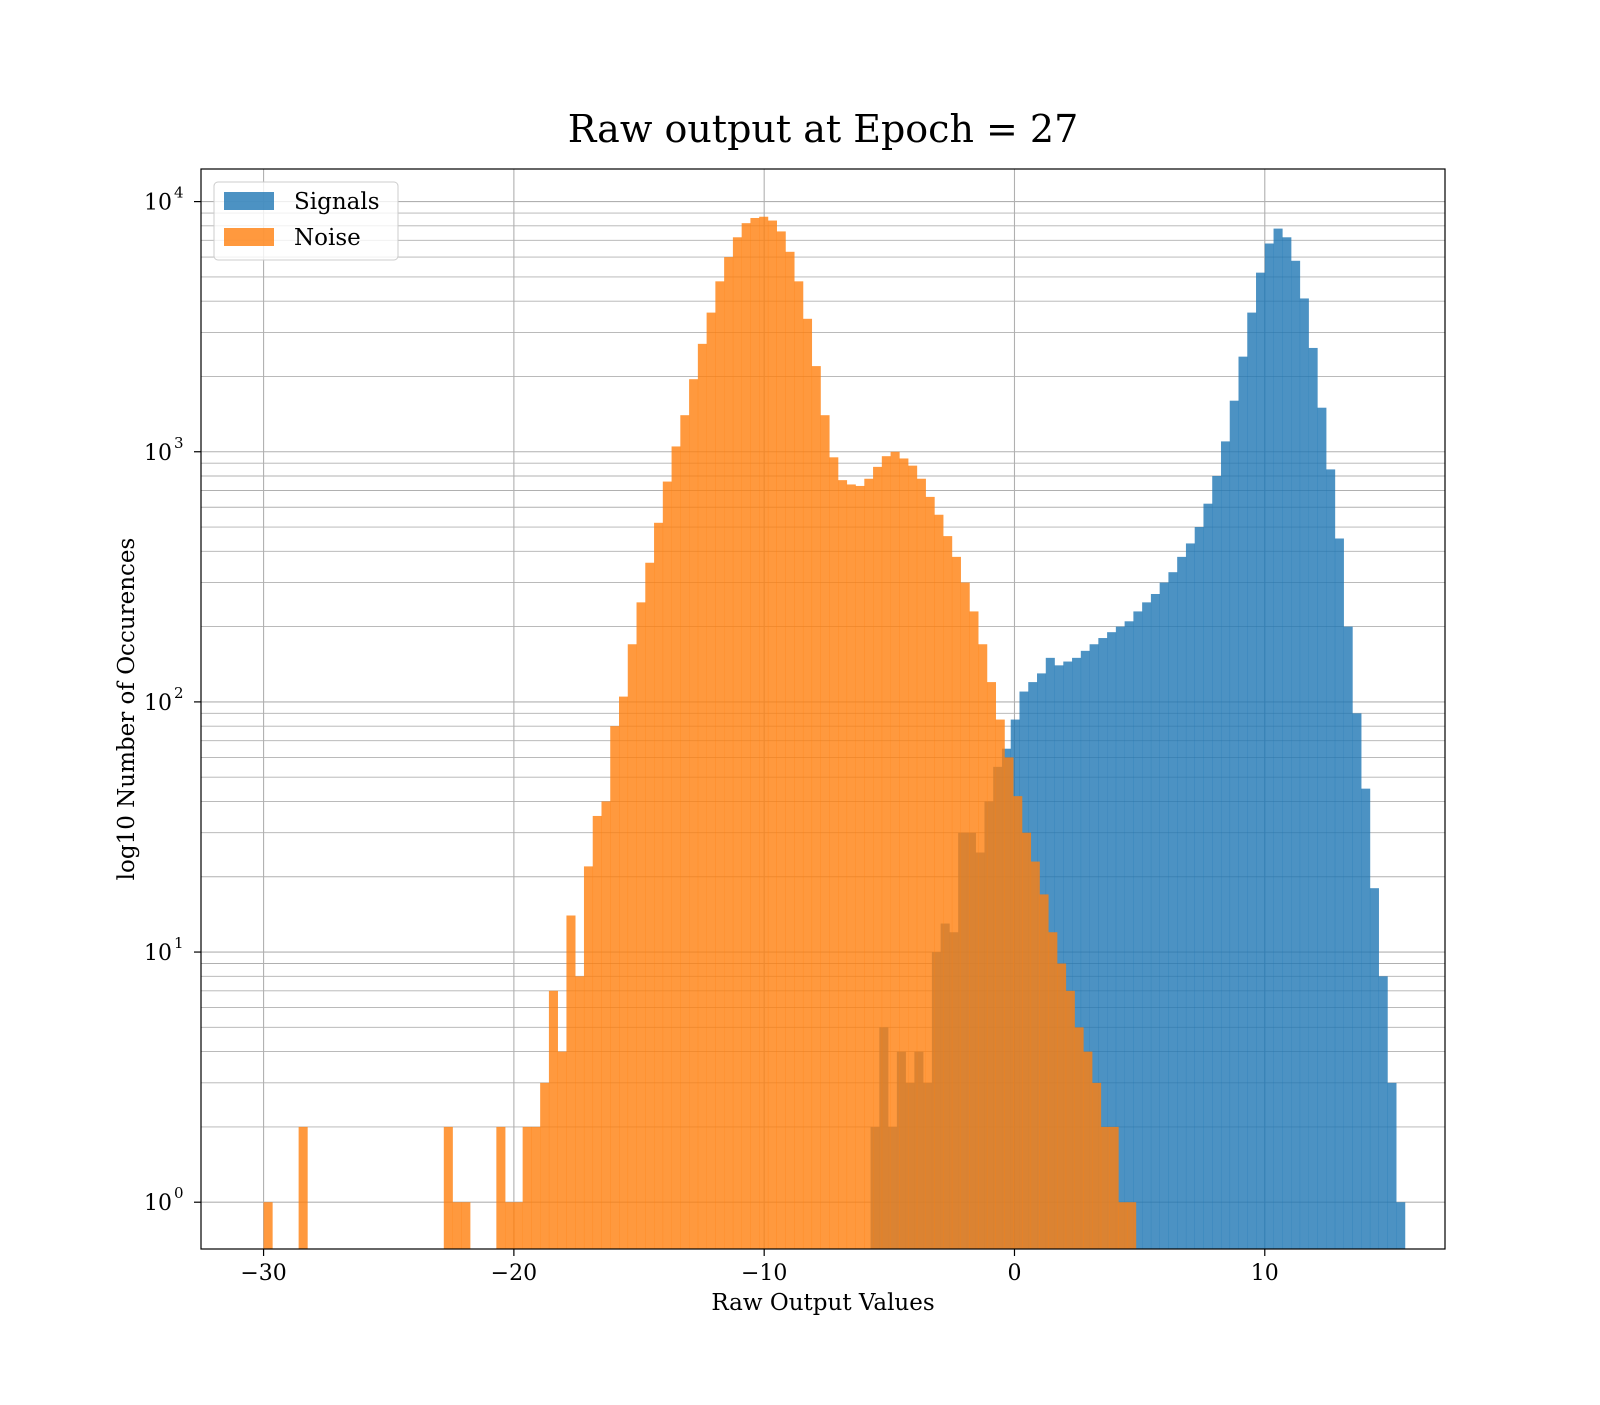 The image size is (1600, 1405). Describe the element at coordinates (249, 237) in the screenshot. I see `legend-swatch-noise` at that location.